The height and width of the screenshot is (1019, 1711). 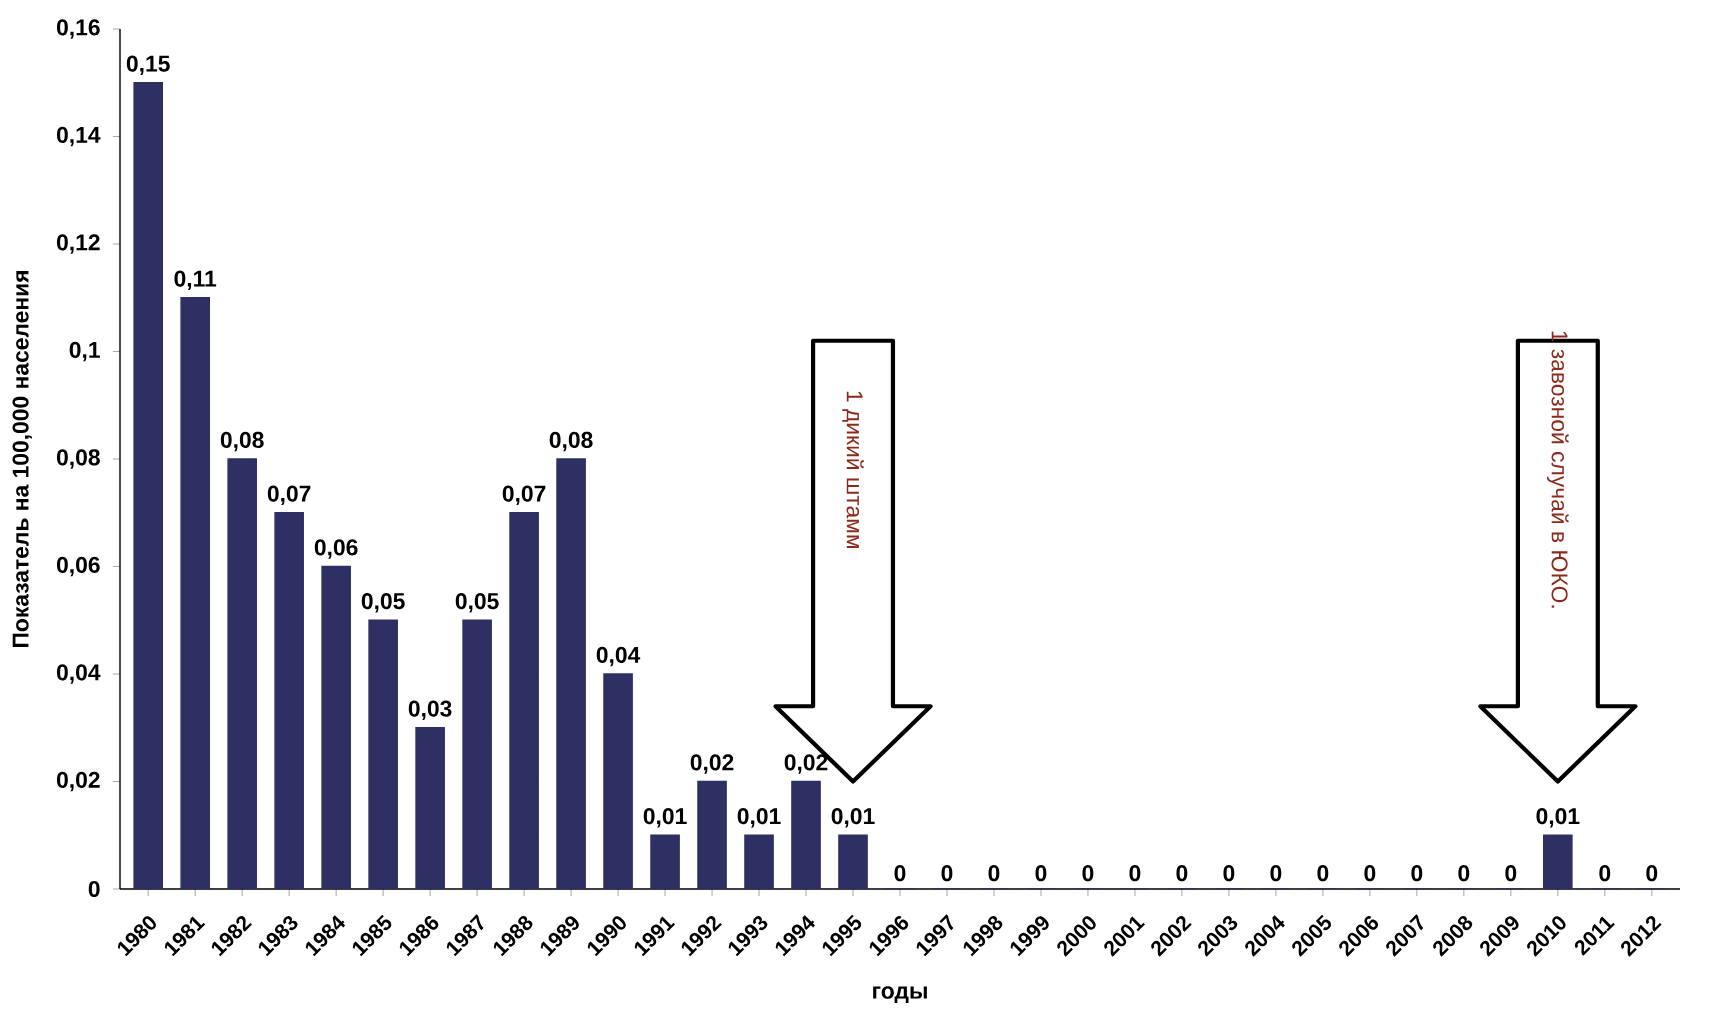 What do you see at coordinates (148, 65) in the screenshot?
I see `data-label: 0,15` at bounding box center [148, 65].